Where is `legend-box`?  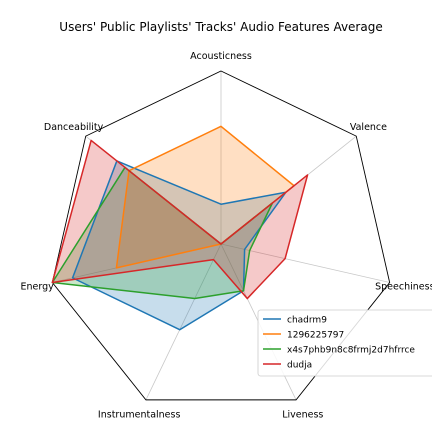 legend-box is located at coordinates (344, 343).